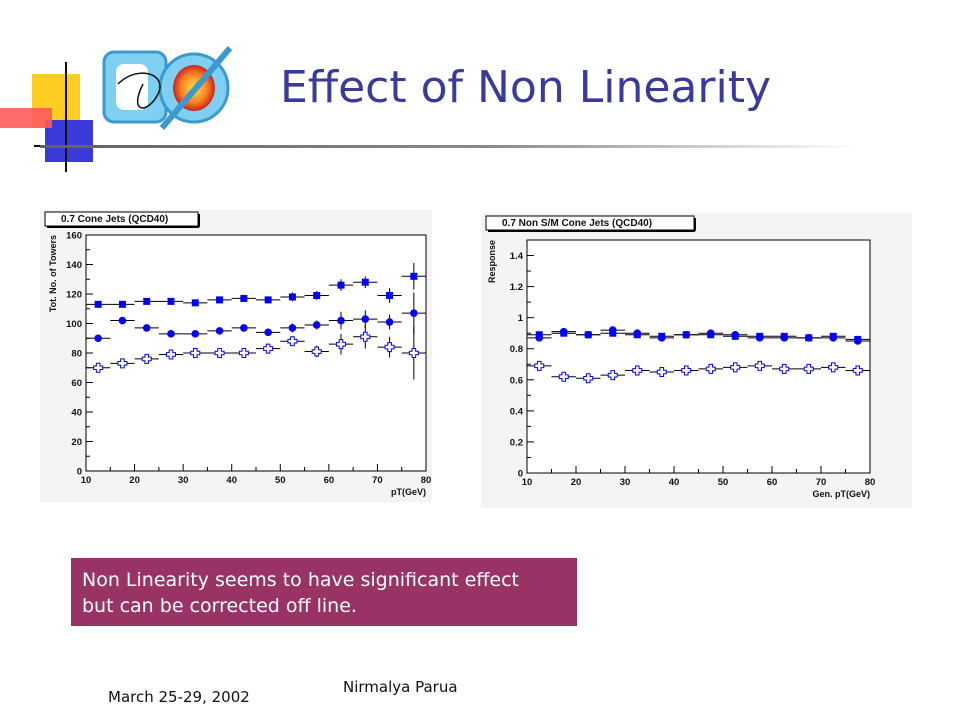 The height and width of the screenshot is (720, 960). I want to click on y-tick-label: 160, so click(74, 236).